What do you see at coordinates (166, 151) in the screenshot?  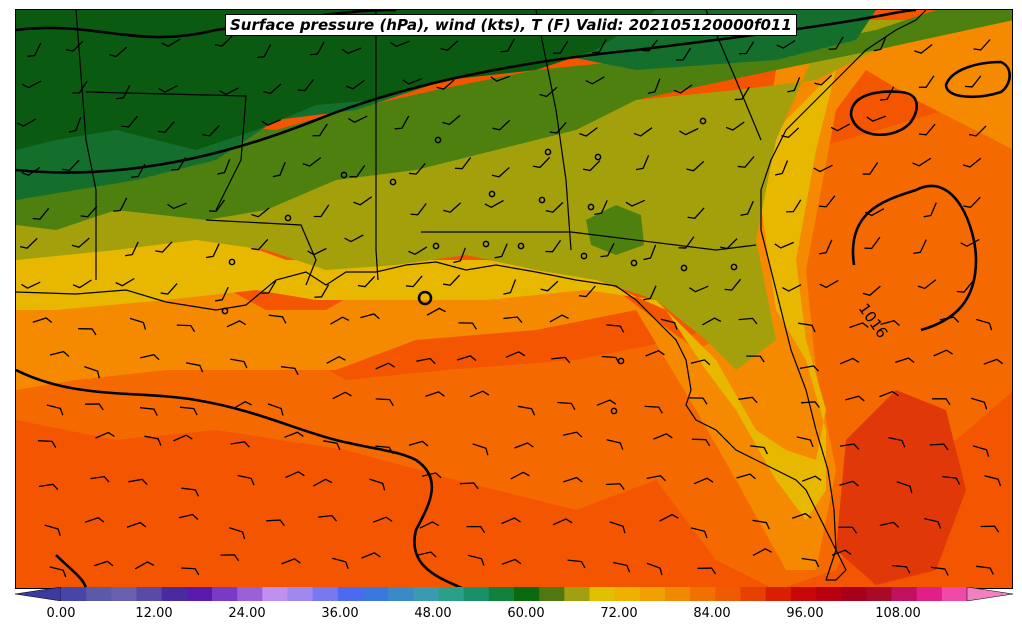 I see `state-border-ar-la` at bounding box center [166, 151].